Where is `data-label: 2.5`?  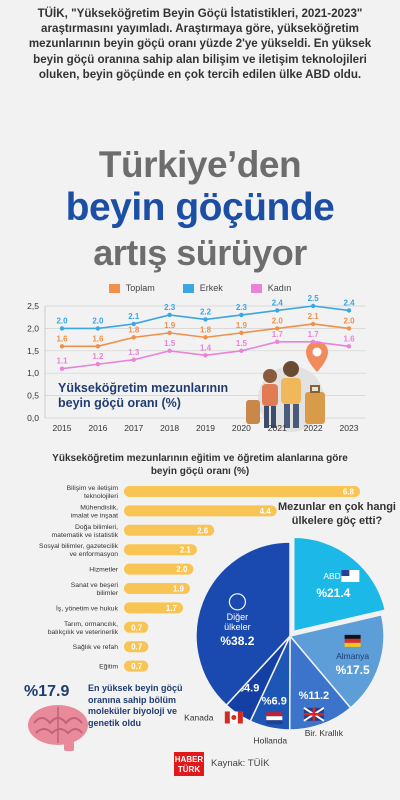 data-label: 2.5 is located at coordinates (314, 298).